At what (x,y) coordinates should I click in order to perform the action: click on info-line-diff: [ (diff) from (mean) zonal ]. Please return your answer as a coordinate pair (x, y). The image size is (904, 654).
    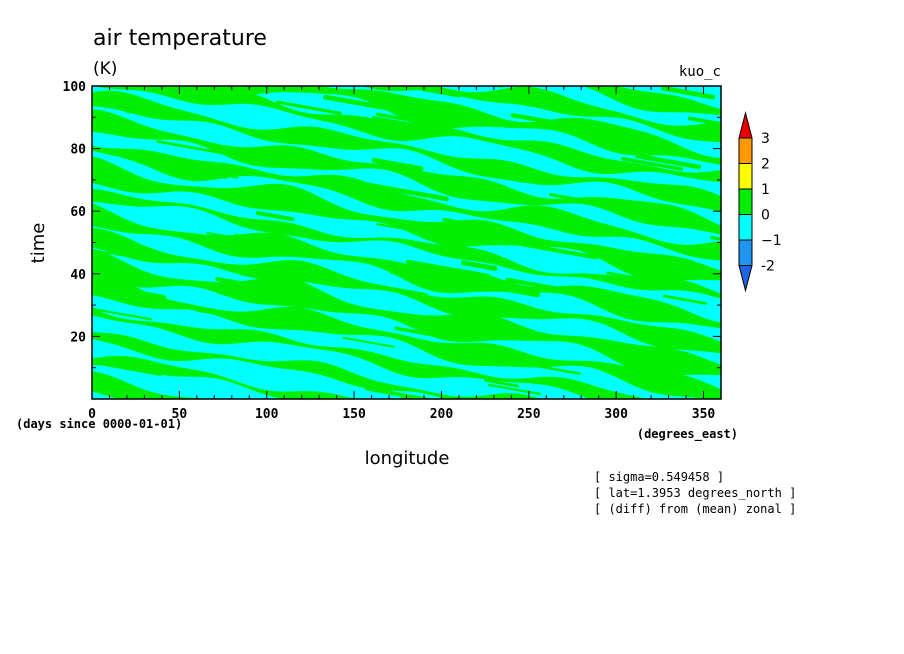
    Looking at the image, I should click on (695, 509).